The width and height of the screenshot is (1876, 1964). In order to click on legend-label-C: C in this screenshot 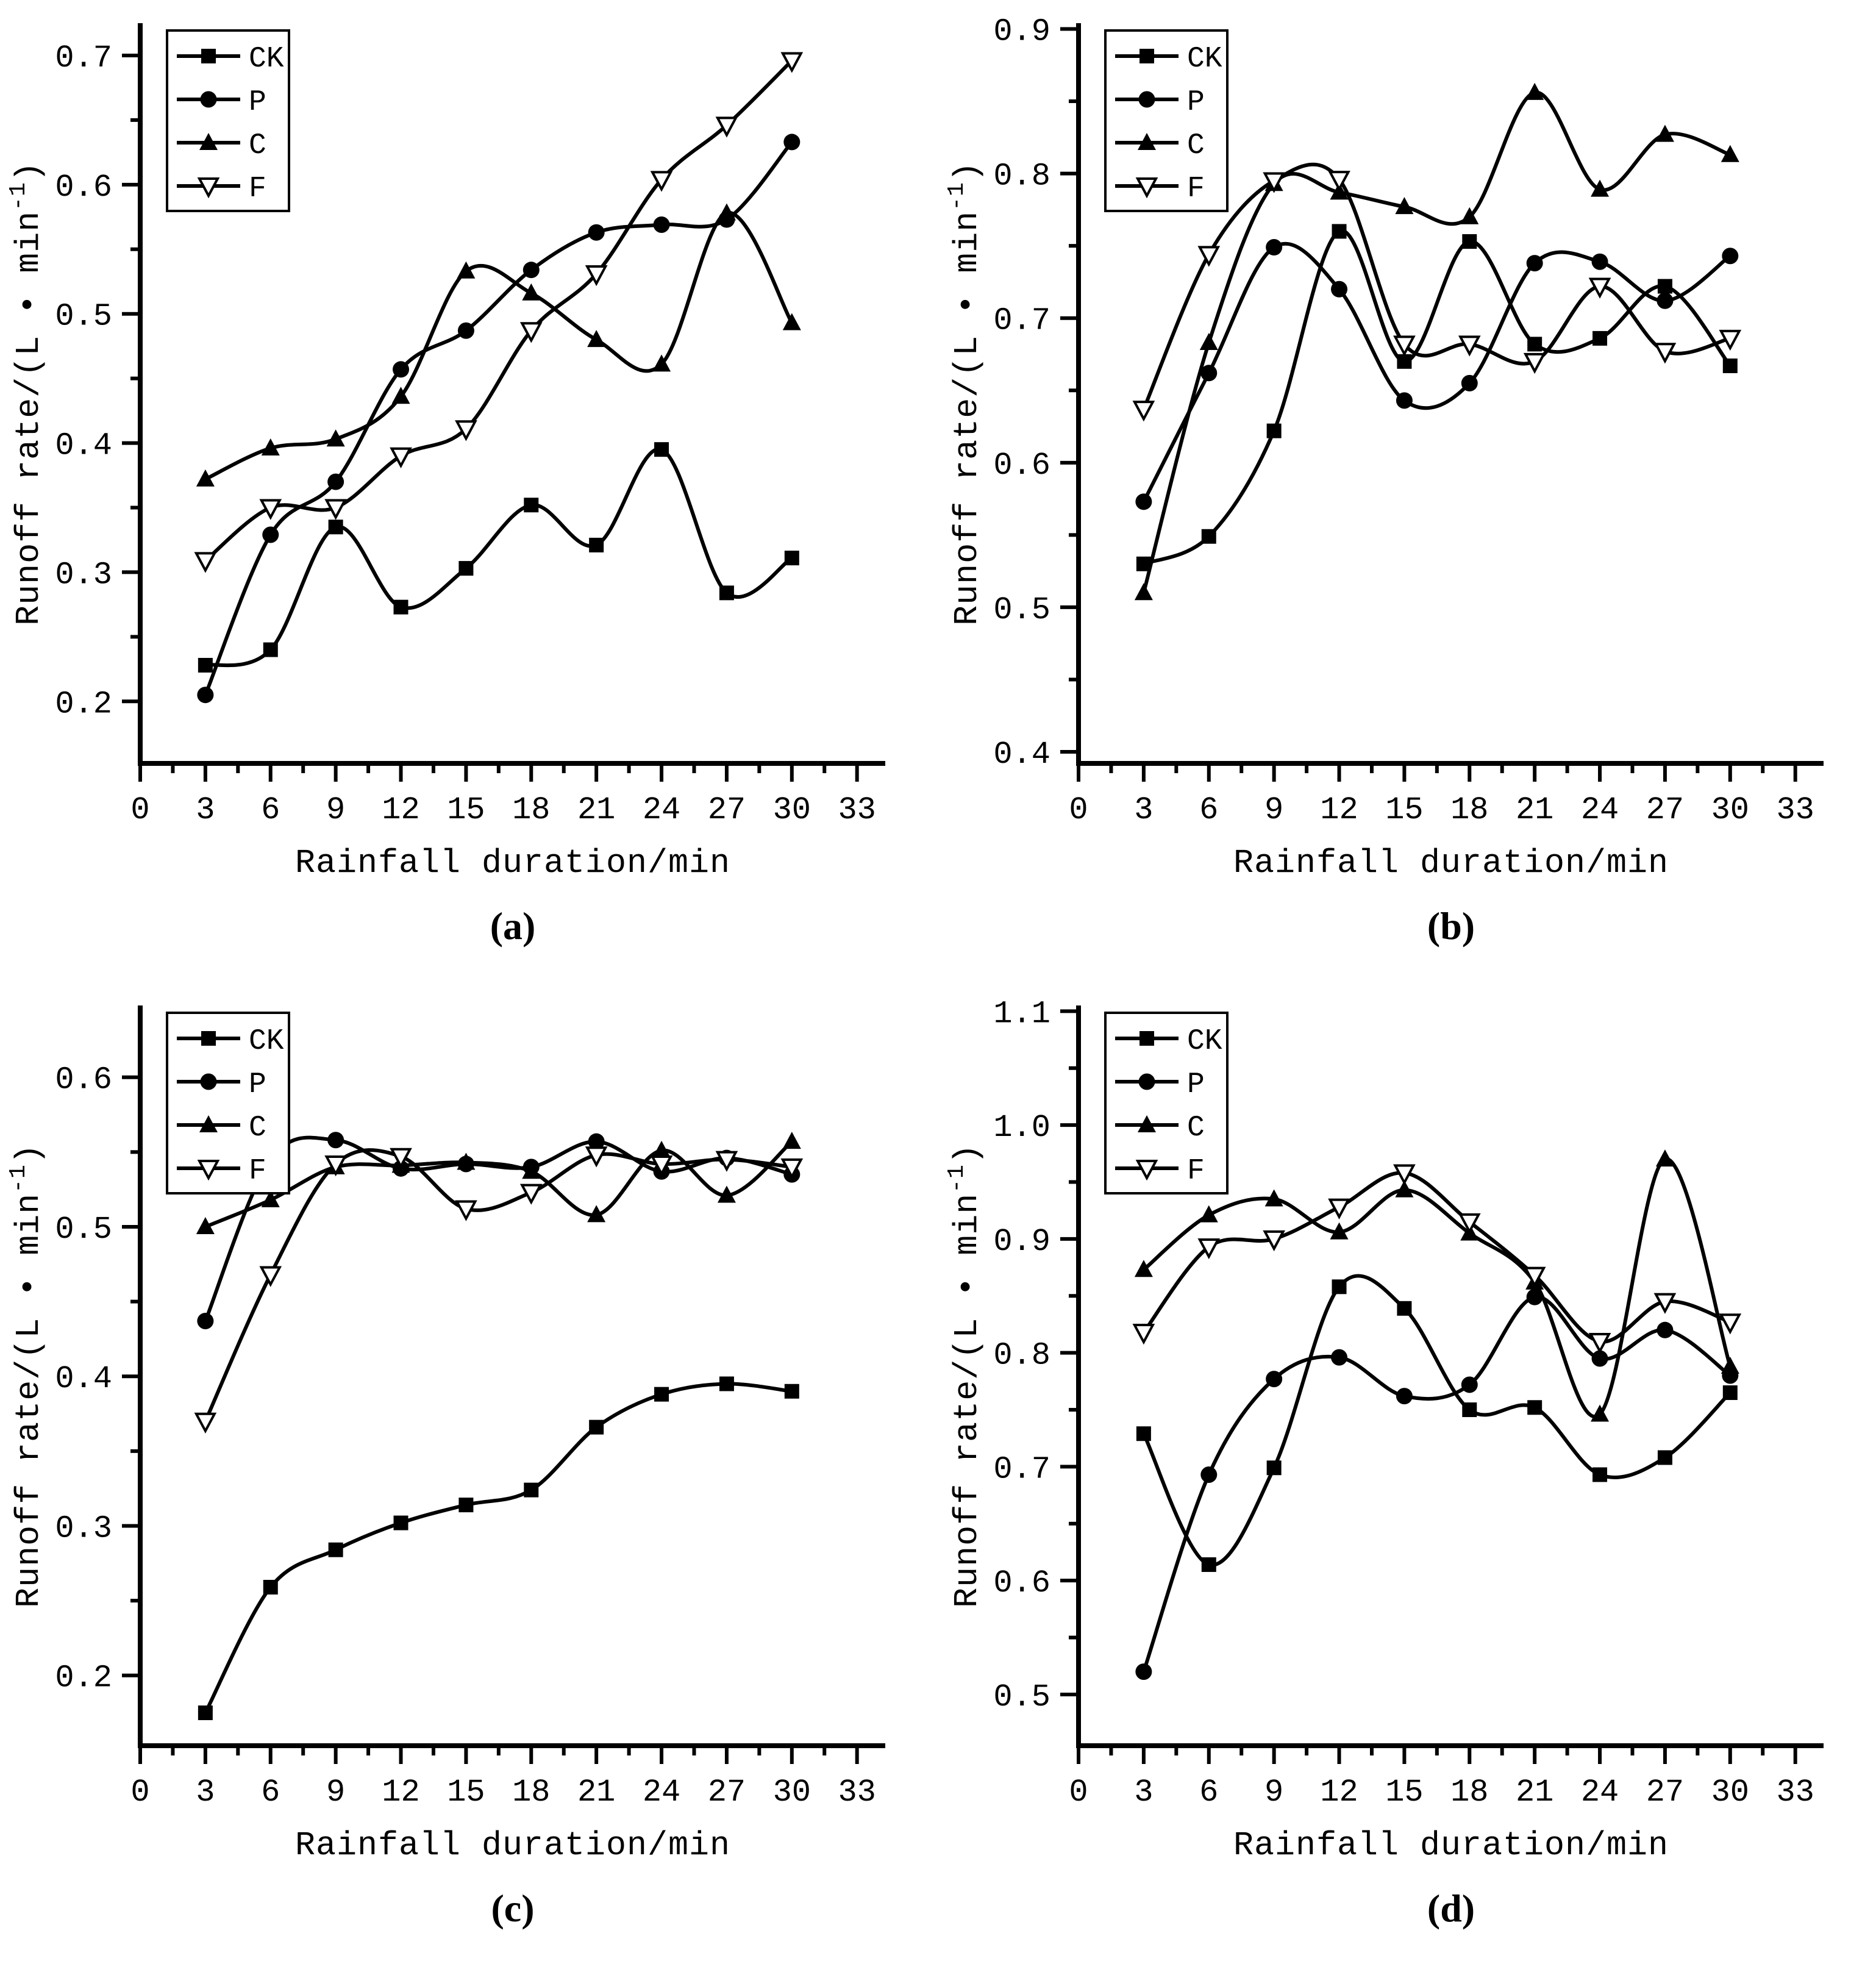, I will do `click(1196, 1128)`.